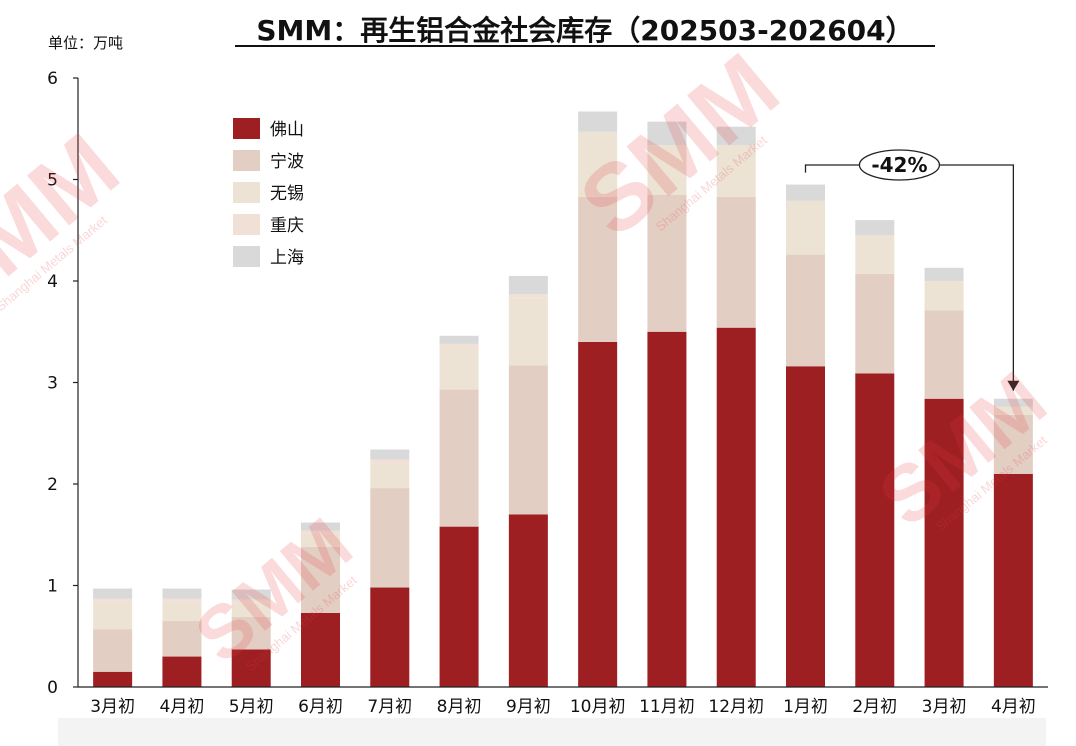 The width and height of the screenshot is (1076, 746). What do you see at coordinates (667, 169) in the screenshot?
I see `bar-segment-无锡-11月初` at bounding box center [667, 169].